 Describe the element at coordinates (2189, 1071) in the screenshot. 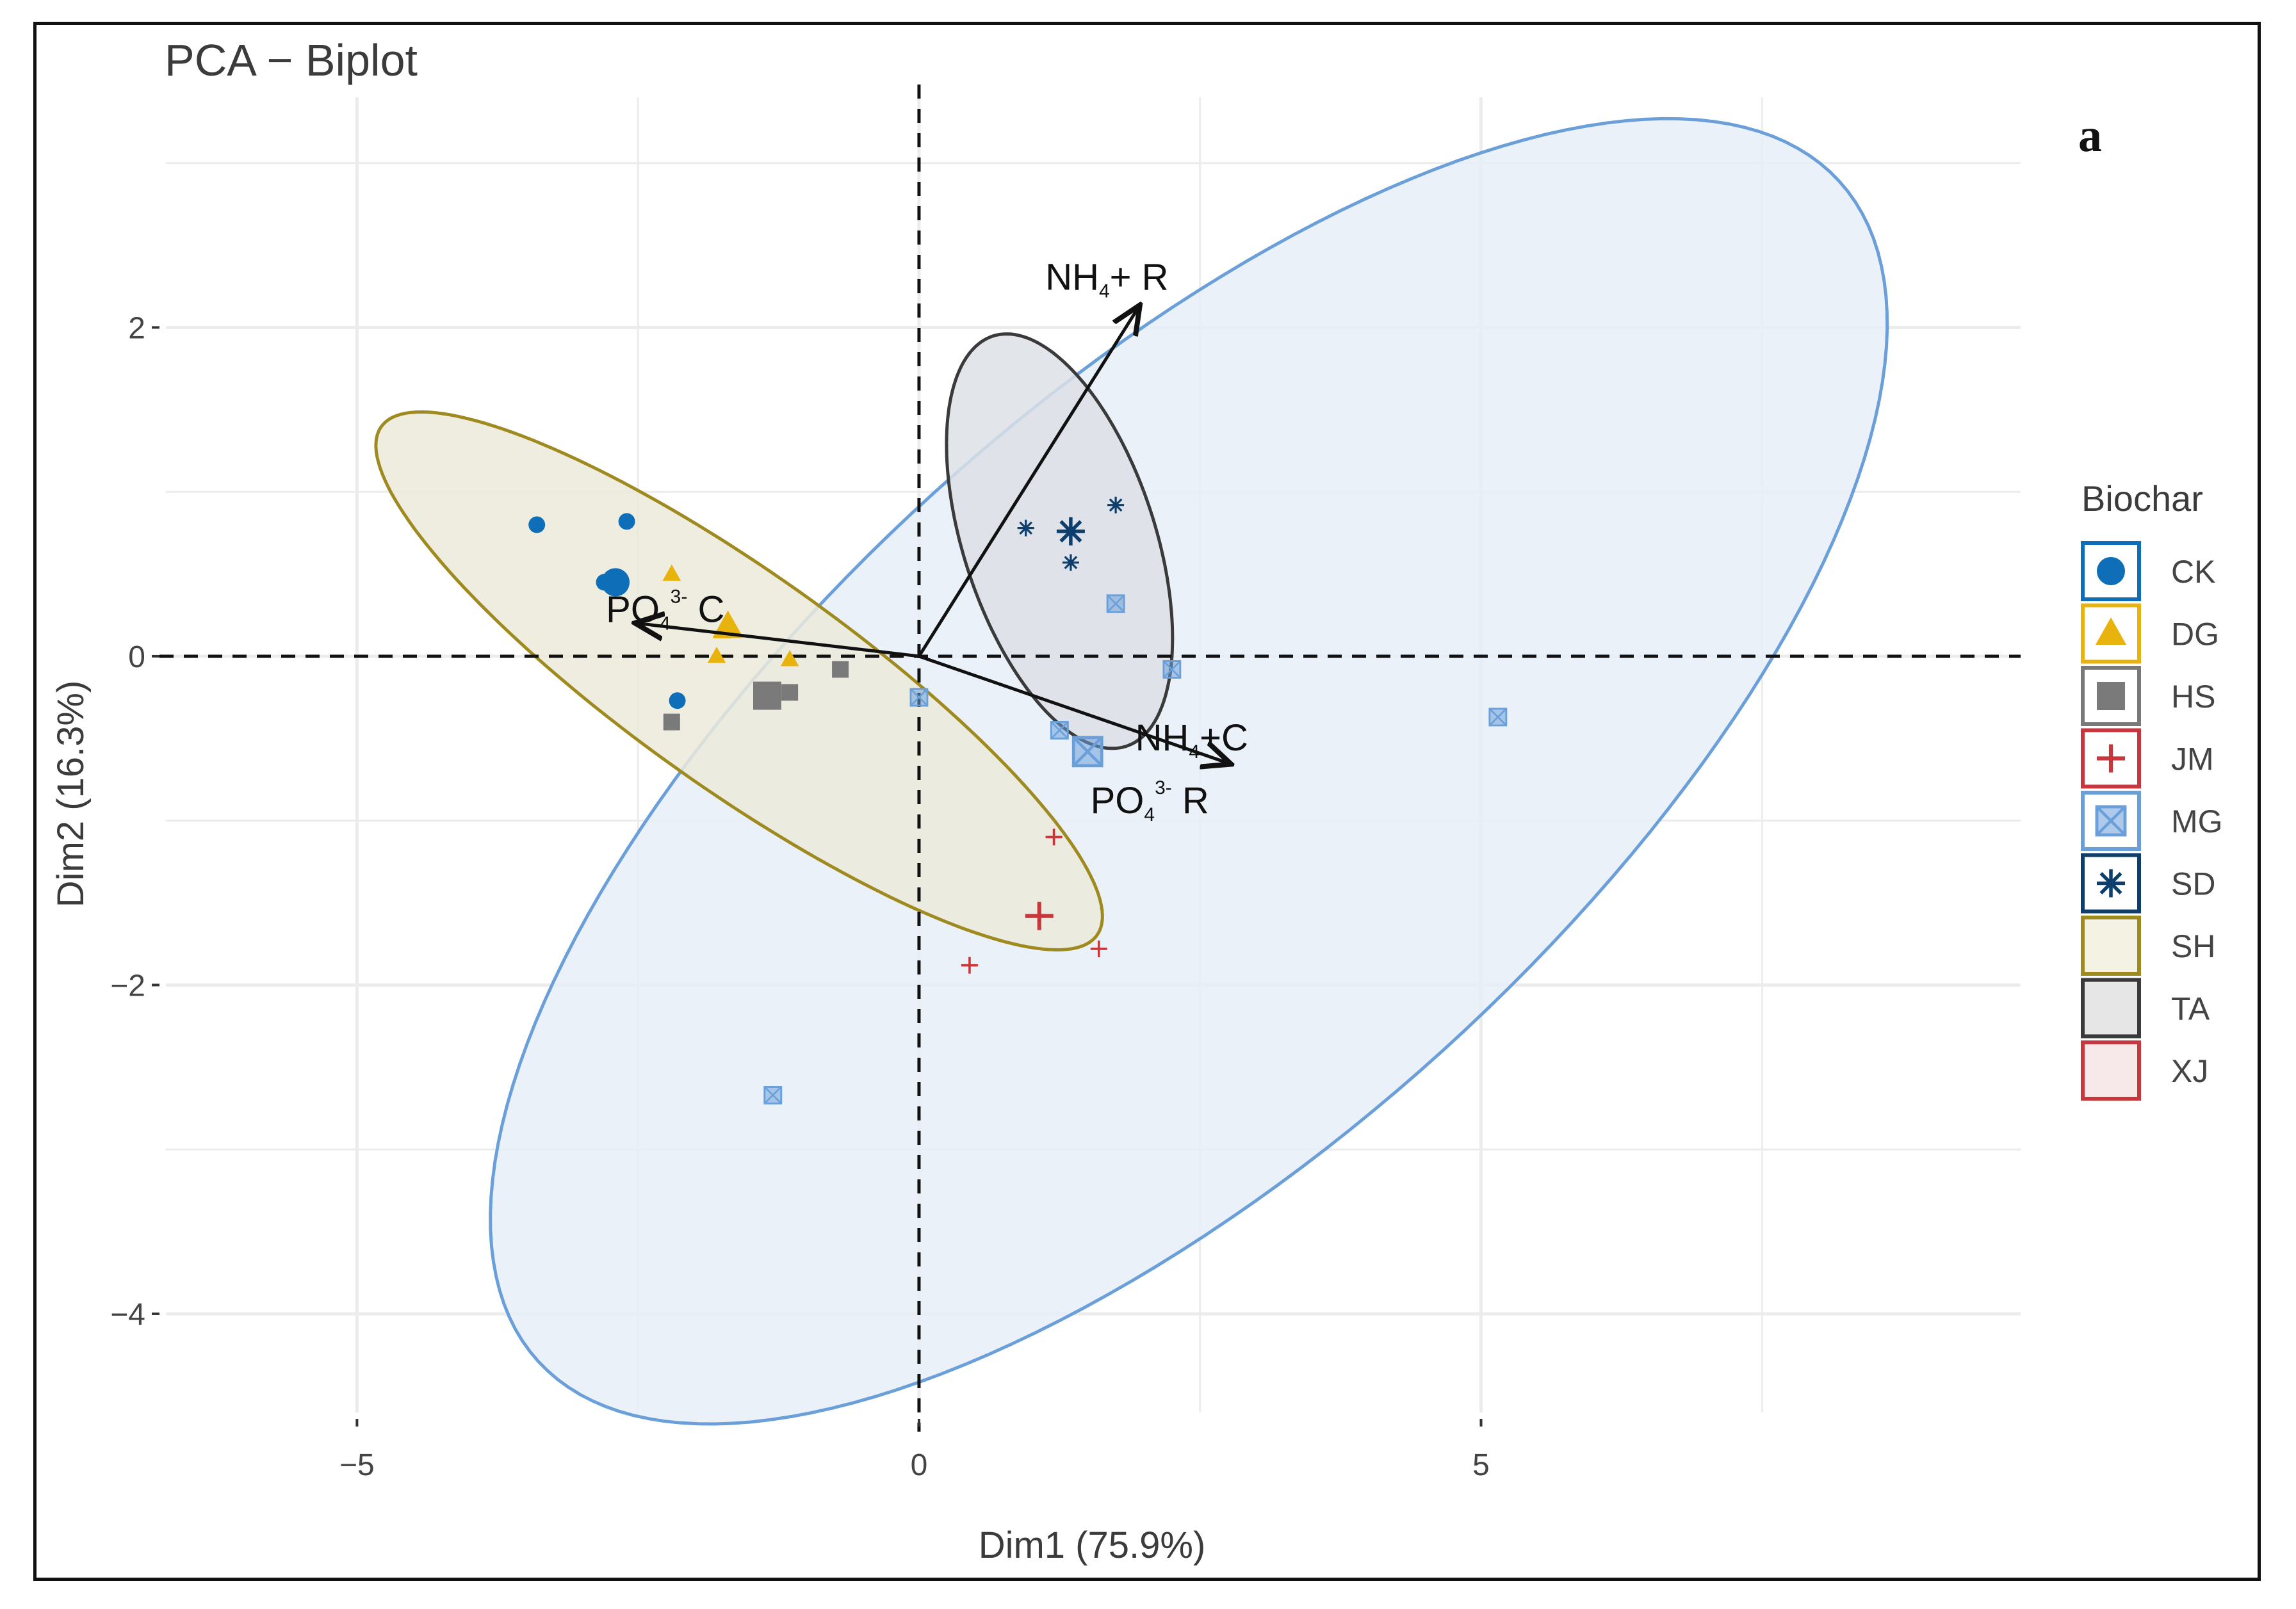

I see `legend-label: XJ` at that location.